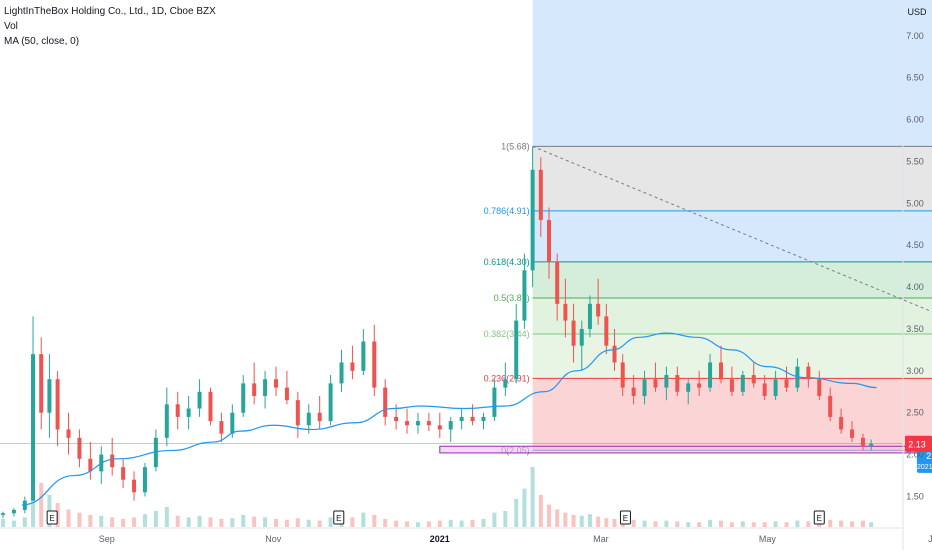  What do you see at coordinates (107, 539) in the screenshot?
I see `time-tick-label: Sep` at bounding box center [107, 539].